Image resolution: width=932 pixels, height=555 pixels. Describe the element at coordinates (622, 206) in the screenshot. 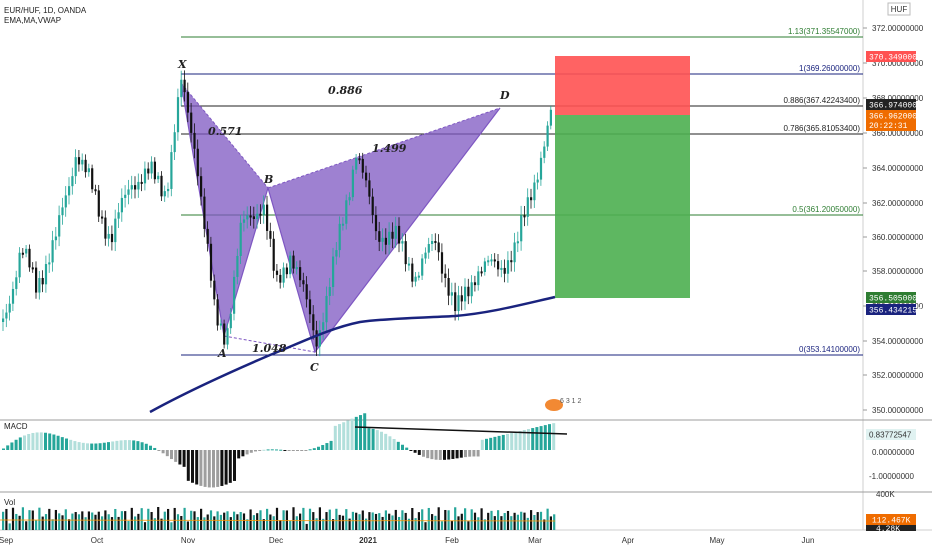

I see `take-profit-zone` at that location.